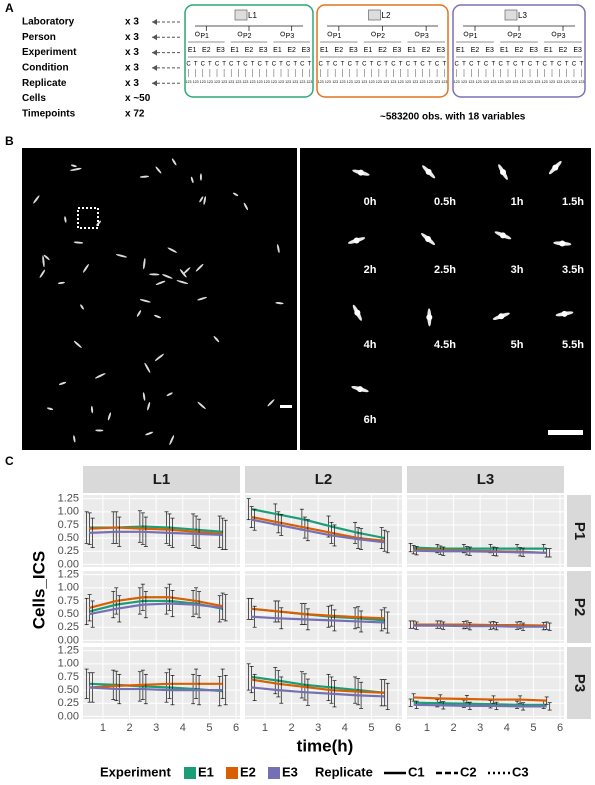 This screenshot has width=595, height=785. What do you see at coordinates (473, 36) in the screenshot?
I see `person-name: P1` at bounding box center [473, 36].